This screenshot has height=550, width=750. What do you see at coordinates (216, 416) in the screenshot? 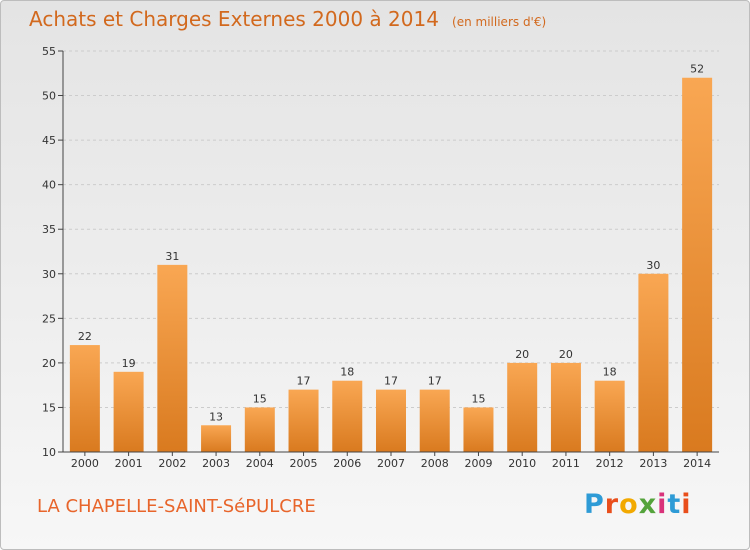
I see `value-label: 13` at bounding box center [216, 416].